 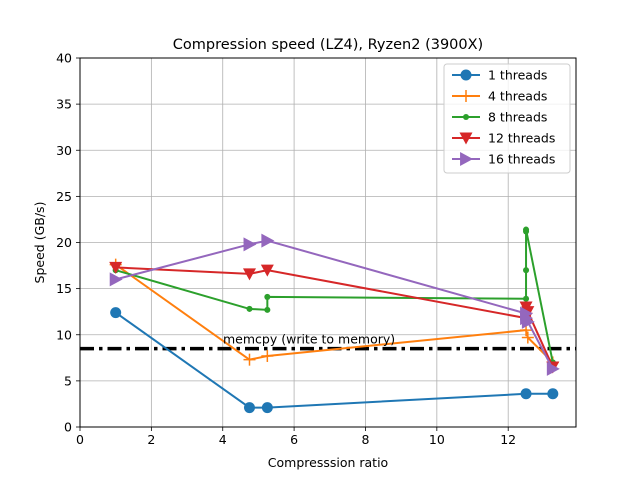 What do you see at coordinates (508, 439) in the screenshot?
I see `x-tick-label: 12` at bounding box center [508, 439].